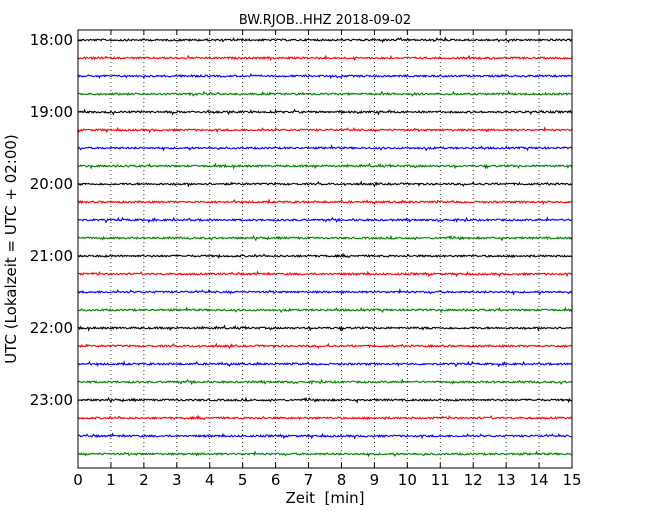 The height and width of the screenshot is (520, 650). I want to click on trace-2015, so click(325, 202).